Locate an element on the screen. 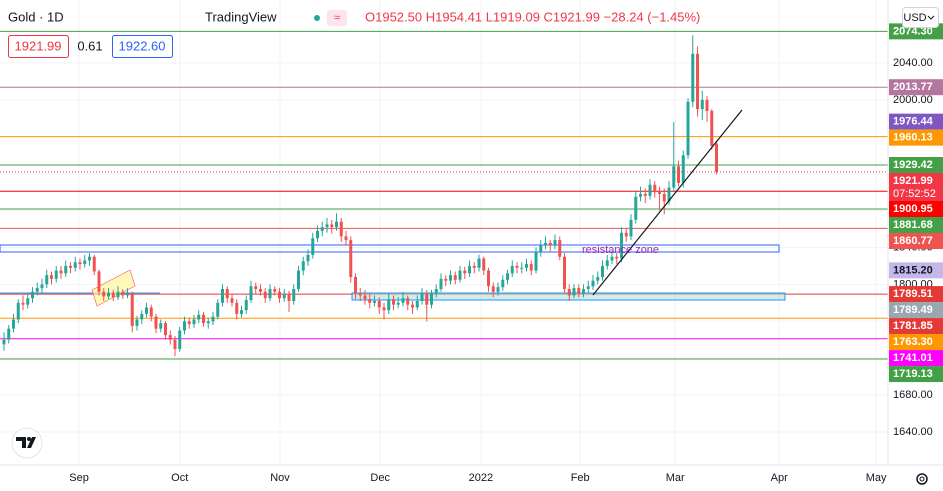  time-axis is located at coordinates (444, 478).